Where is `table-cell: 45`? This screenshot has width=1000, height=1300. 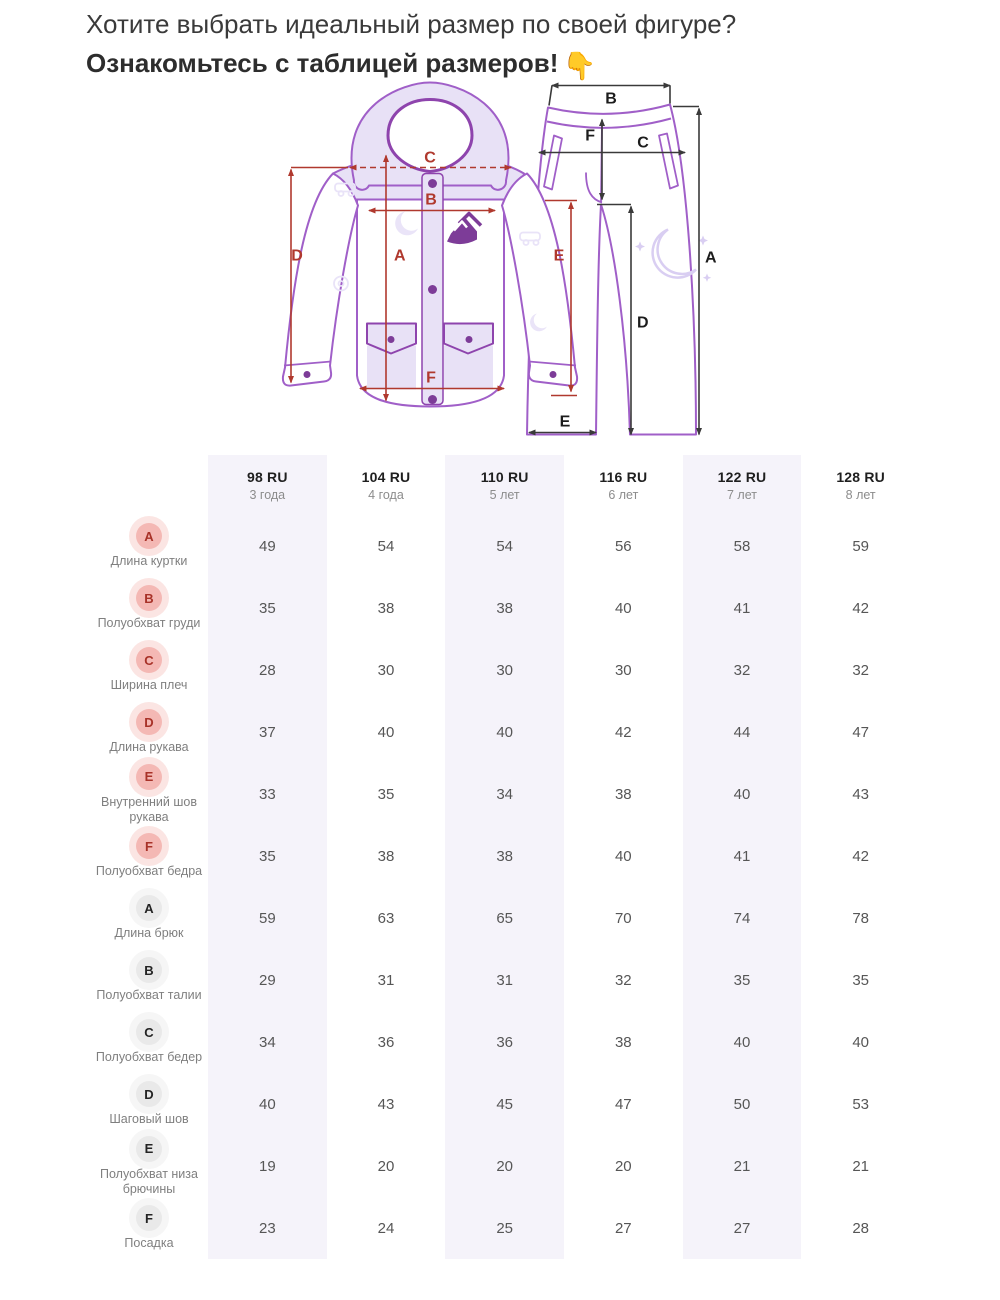 table-cell: 45 is located at coordinates (504, 1104).